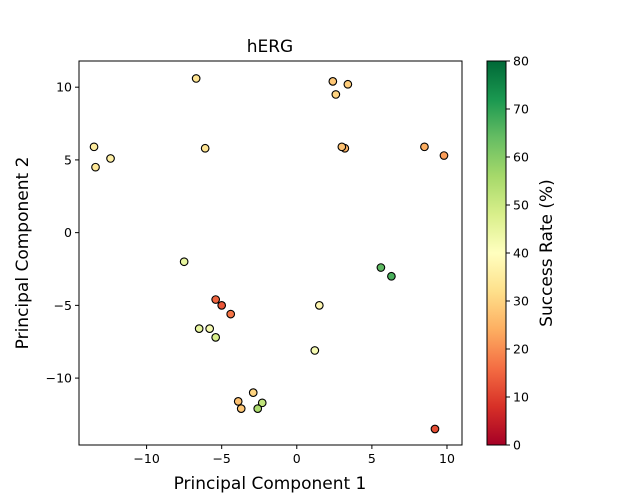 The image size is (620, 500). Describe the element at coordinates (372, 458) in the screenshot. I see `x-tick-label: 5` at that location.